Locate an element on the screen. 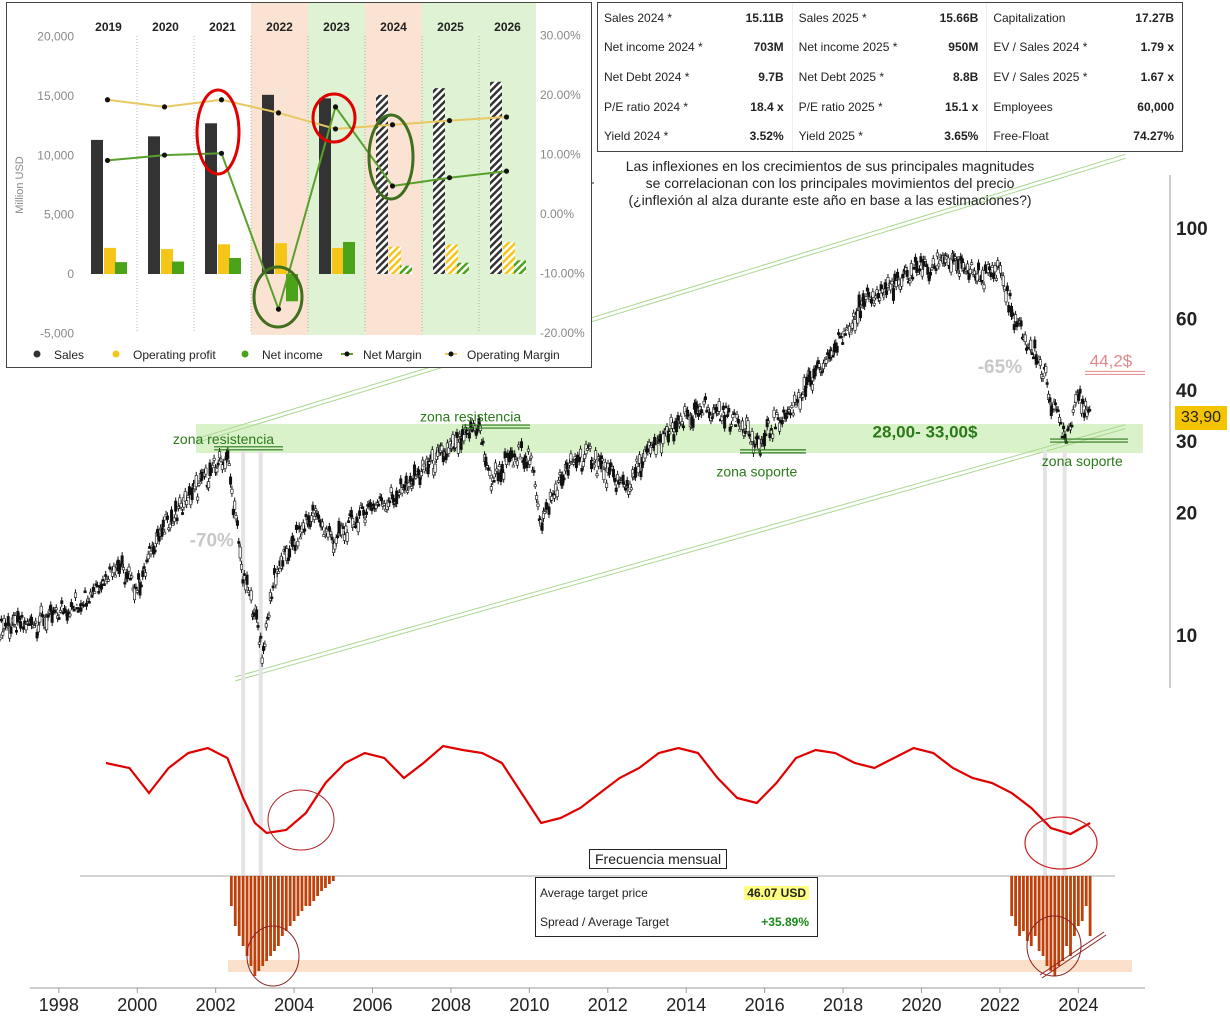 The width and height of the screenshot is (1230, 1018). target-price-label: 44,2$ is located at coordinates (1111, 360).